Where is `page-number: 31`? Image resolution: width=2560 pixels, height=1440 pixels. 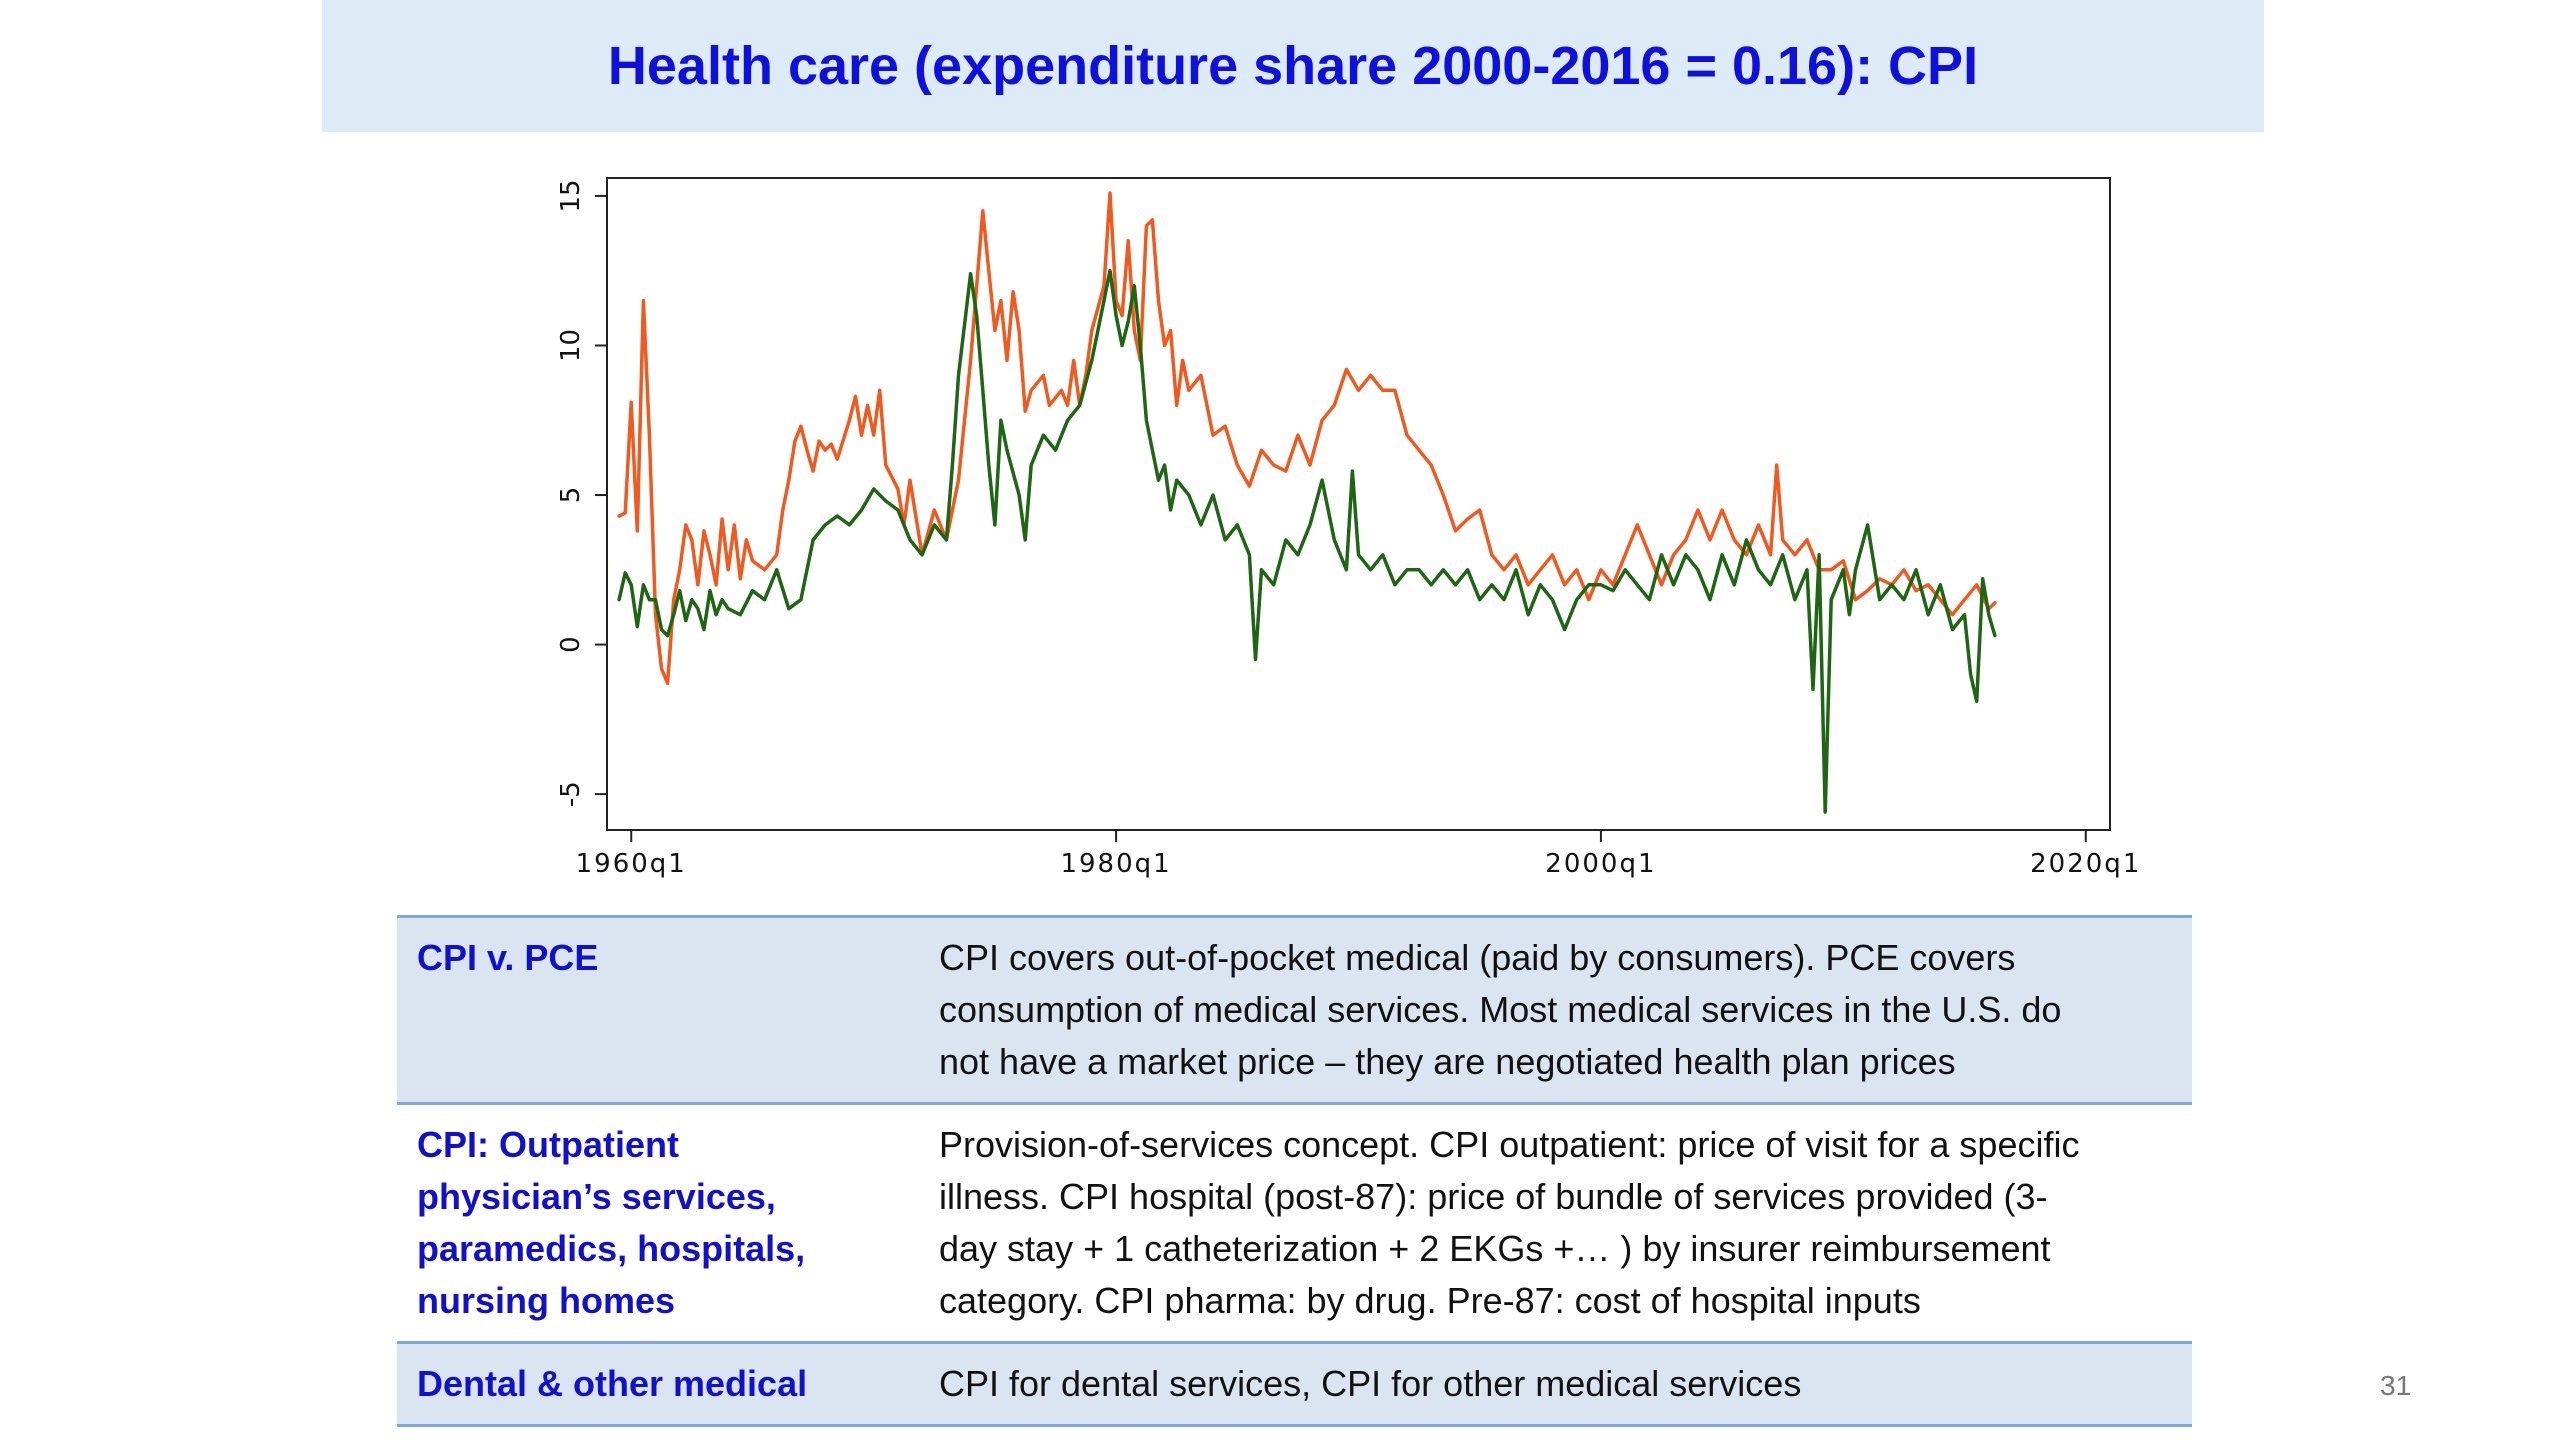 page-number: 31 is located at coordinates (2396, 1385).